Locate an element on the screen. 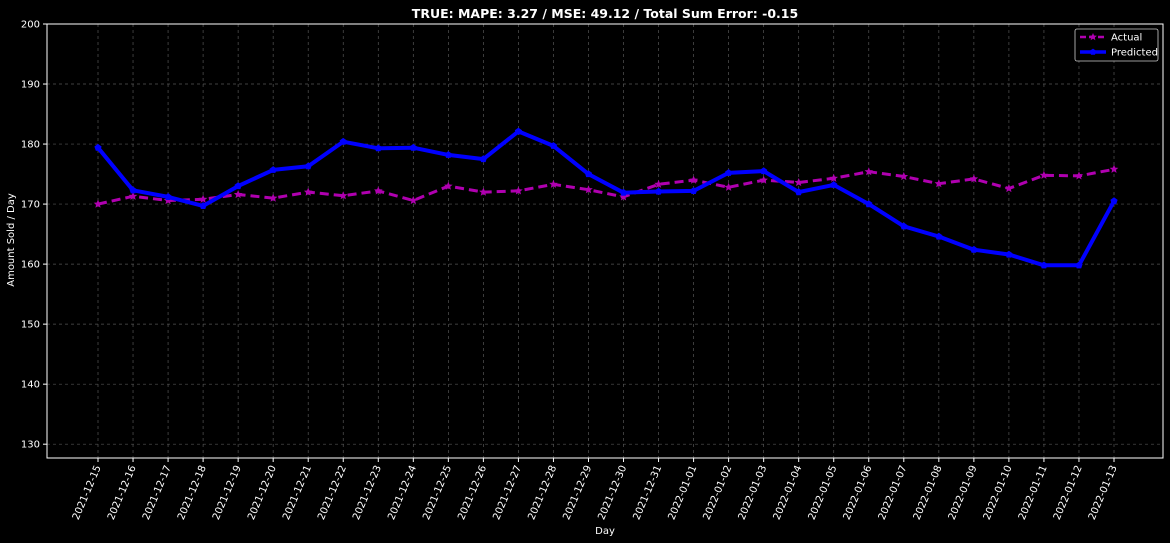  legend-label-actual: Actual is located at coordinates (1126, 38).